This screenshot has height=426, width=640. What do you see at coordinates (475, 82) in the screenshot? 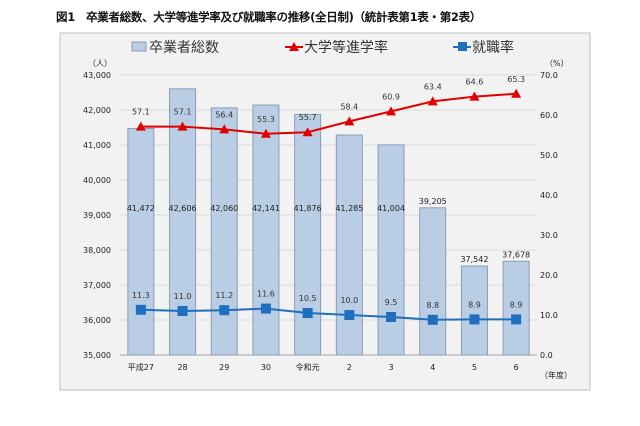
I see `line-data-label: 64.6` at bounding box center [475, 82].